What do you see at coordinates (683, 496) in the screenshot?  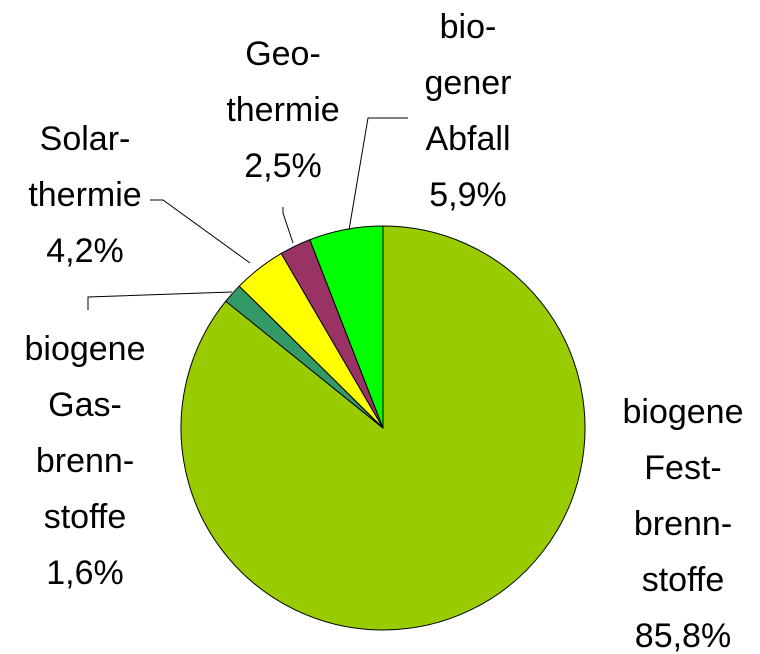 I see `slice-label: biogene Fest- brenn- stoffe` at bounding box center [683, 496].